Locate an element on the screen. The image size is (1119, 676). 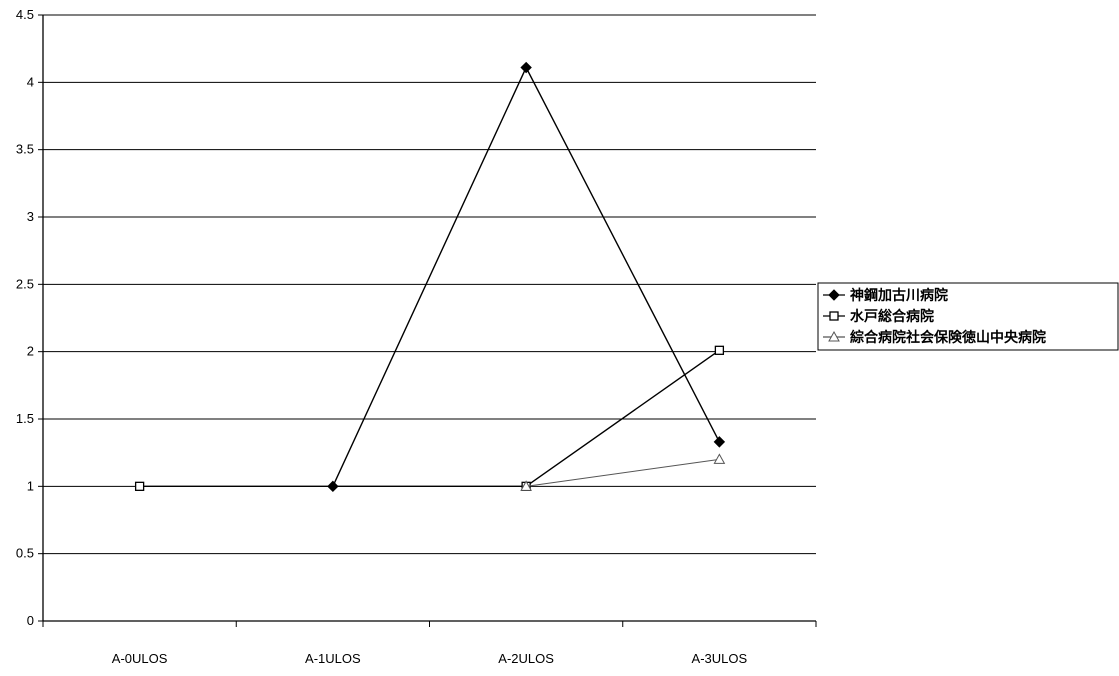
legend-label: 綜合病院社会保険徳山中央病院 is located at coordinates (948, 337).